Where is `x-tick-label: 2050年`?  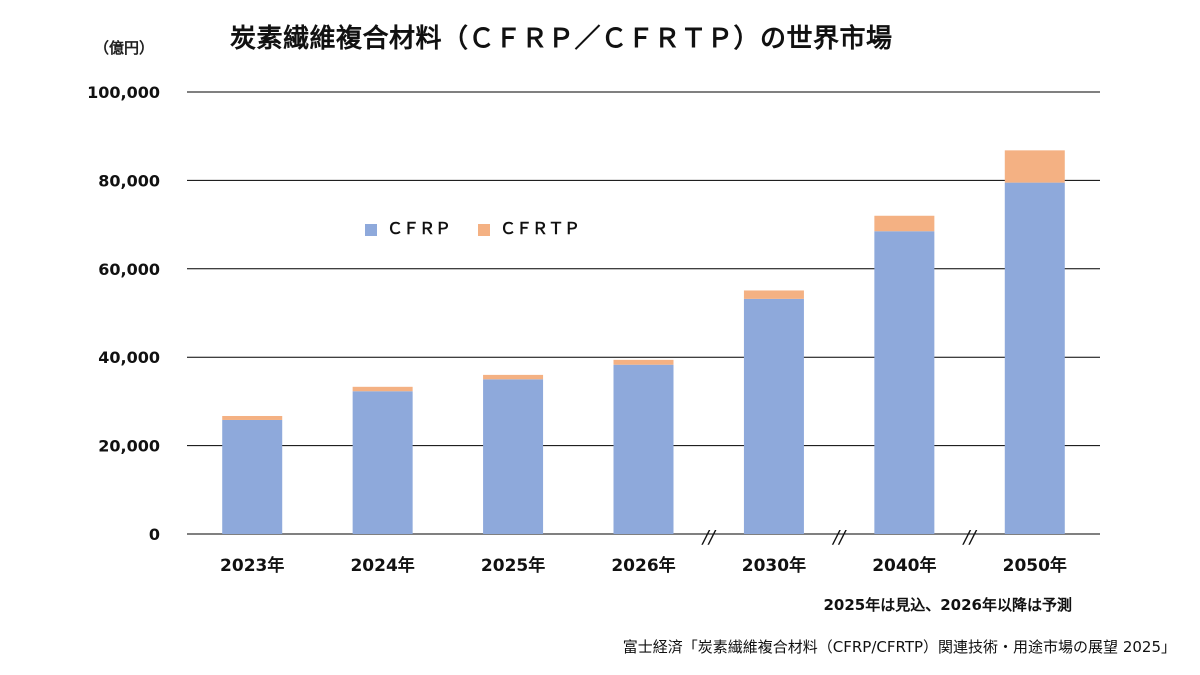 x-tick-label: 2050年 is located at coordinates (1035, 565).